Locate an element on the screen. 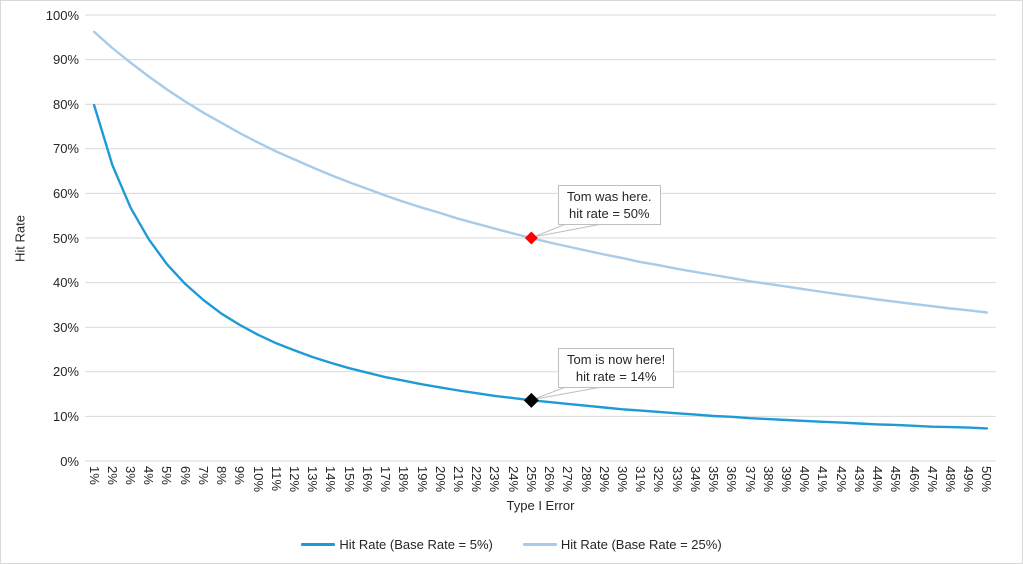 The width and height of the screenshot is (1023, 564). legend-line-swatch-dark-blue is located at coordinates (318, 544).